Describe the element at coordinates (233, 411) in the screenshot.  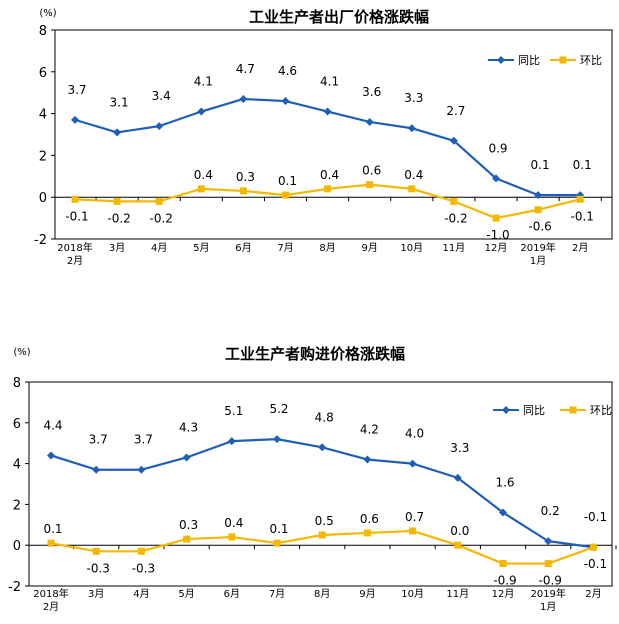
I see `data-label: 5.1` at that location.